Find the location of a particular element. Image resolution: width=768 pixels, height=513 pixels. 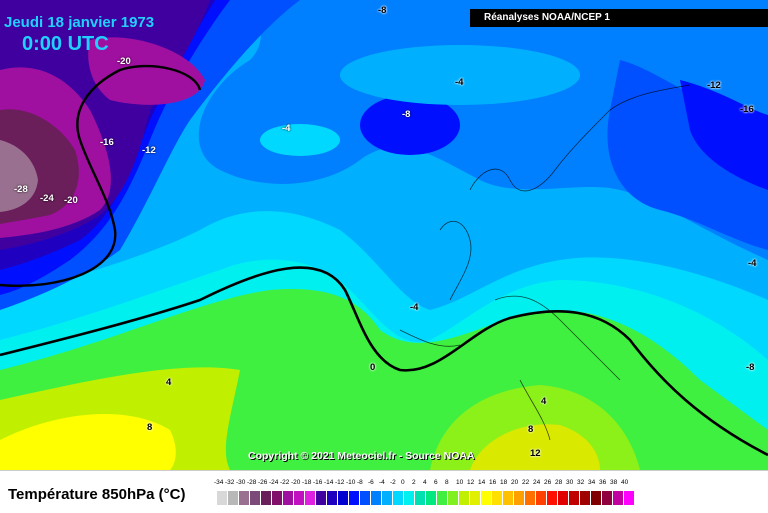

legend-tick-label: -34 is located at coordinates (219, 482).